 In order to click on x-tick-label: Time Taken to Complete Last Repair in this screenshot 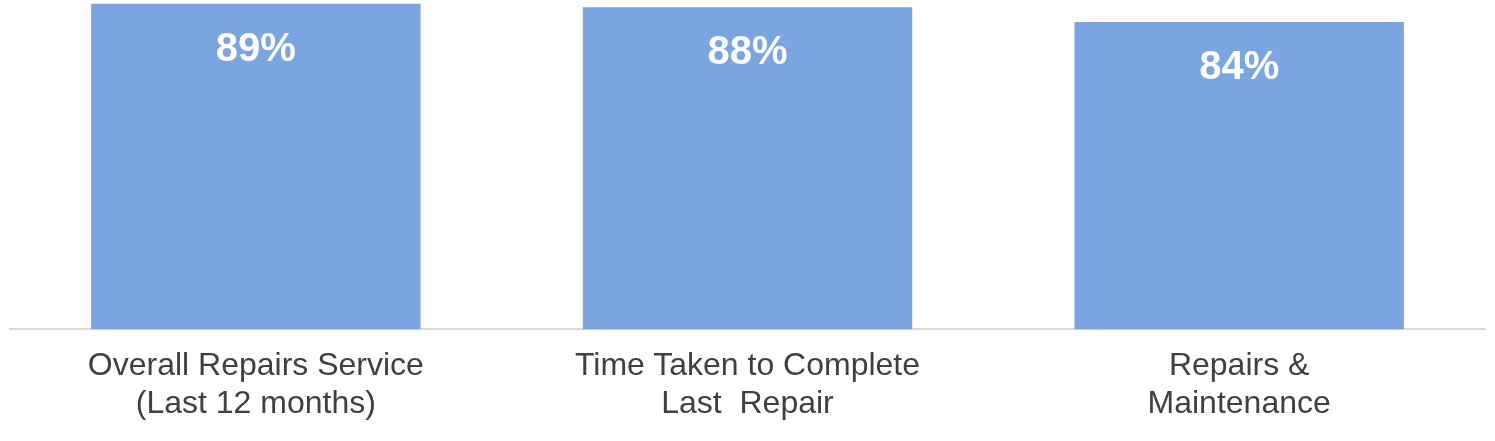, I will do `click(747, 383)`.